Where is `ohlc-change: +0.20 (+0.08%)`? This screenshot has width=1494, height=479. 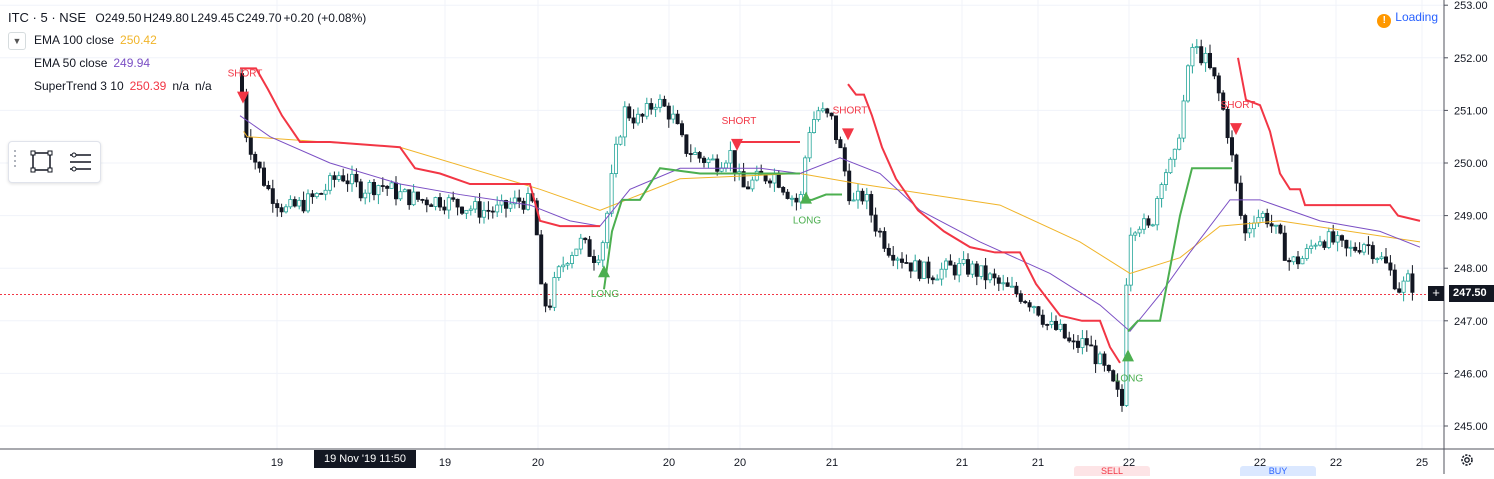 ohlc-change: +0.20 (+0.08%) is located at coordinates (325, 18).